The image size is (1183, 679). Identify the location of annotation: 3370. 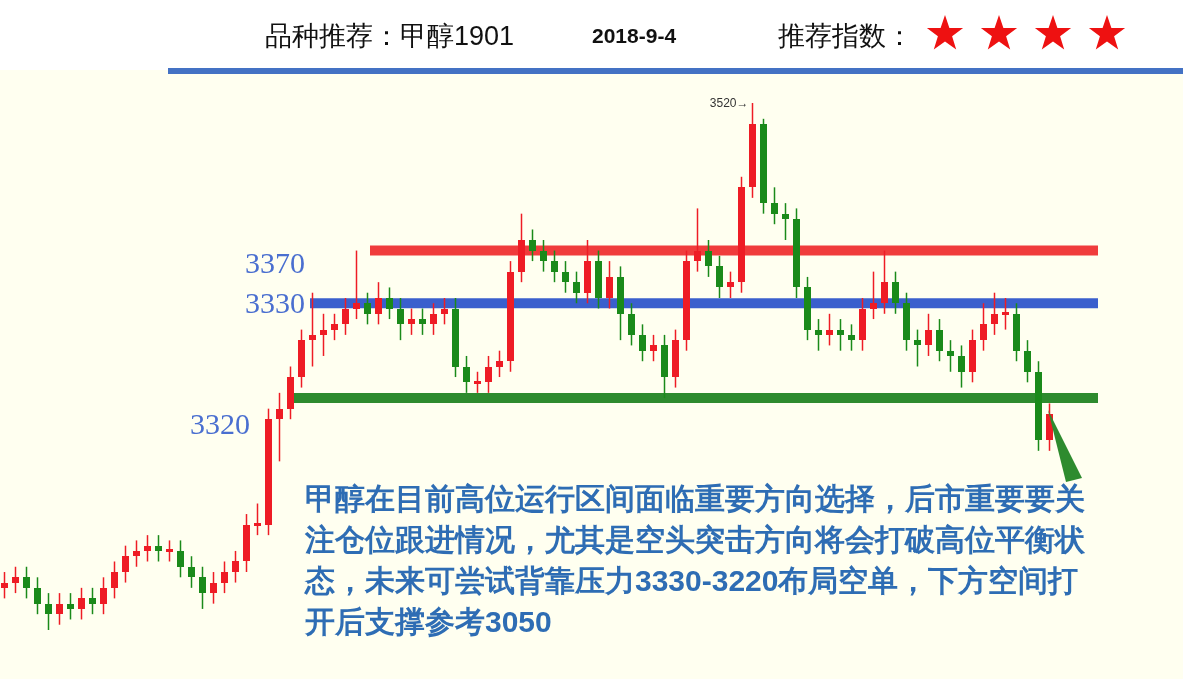
(275, 262).